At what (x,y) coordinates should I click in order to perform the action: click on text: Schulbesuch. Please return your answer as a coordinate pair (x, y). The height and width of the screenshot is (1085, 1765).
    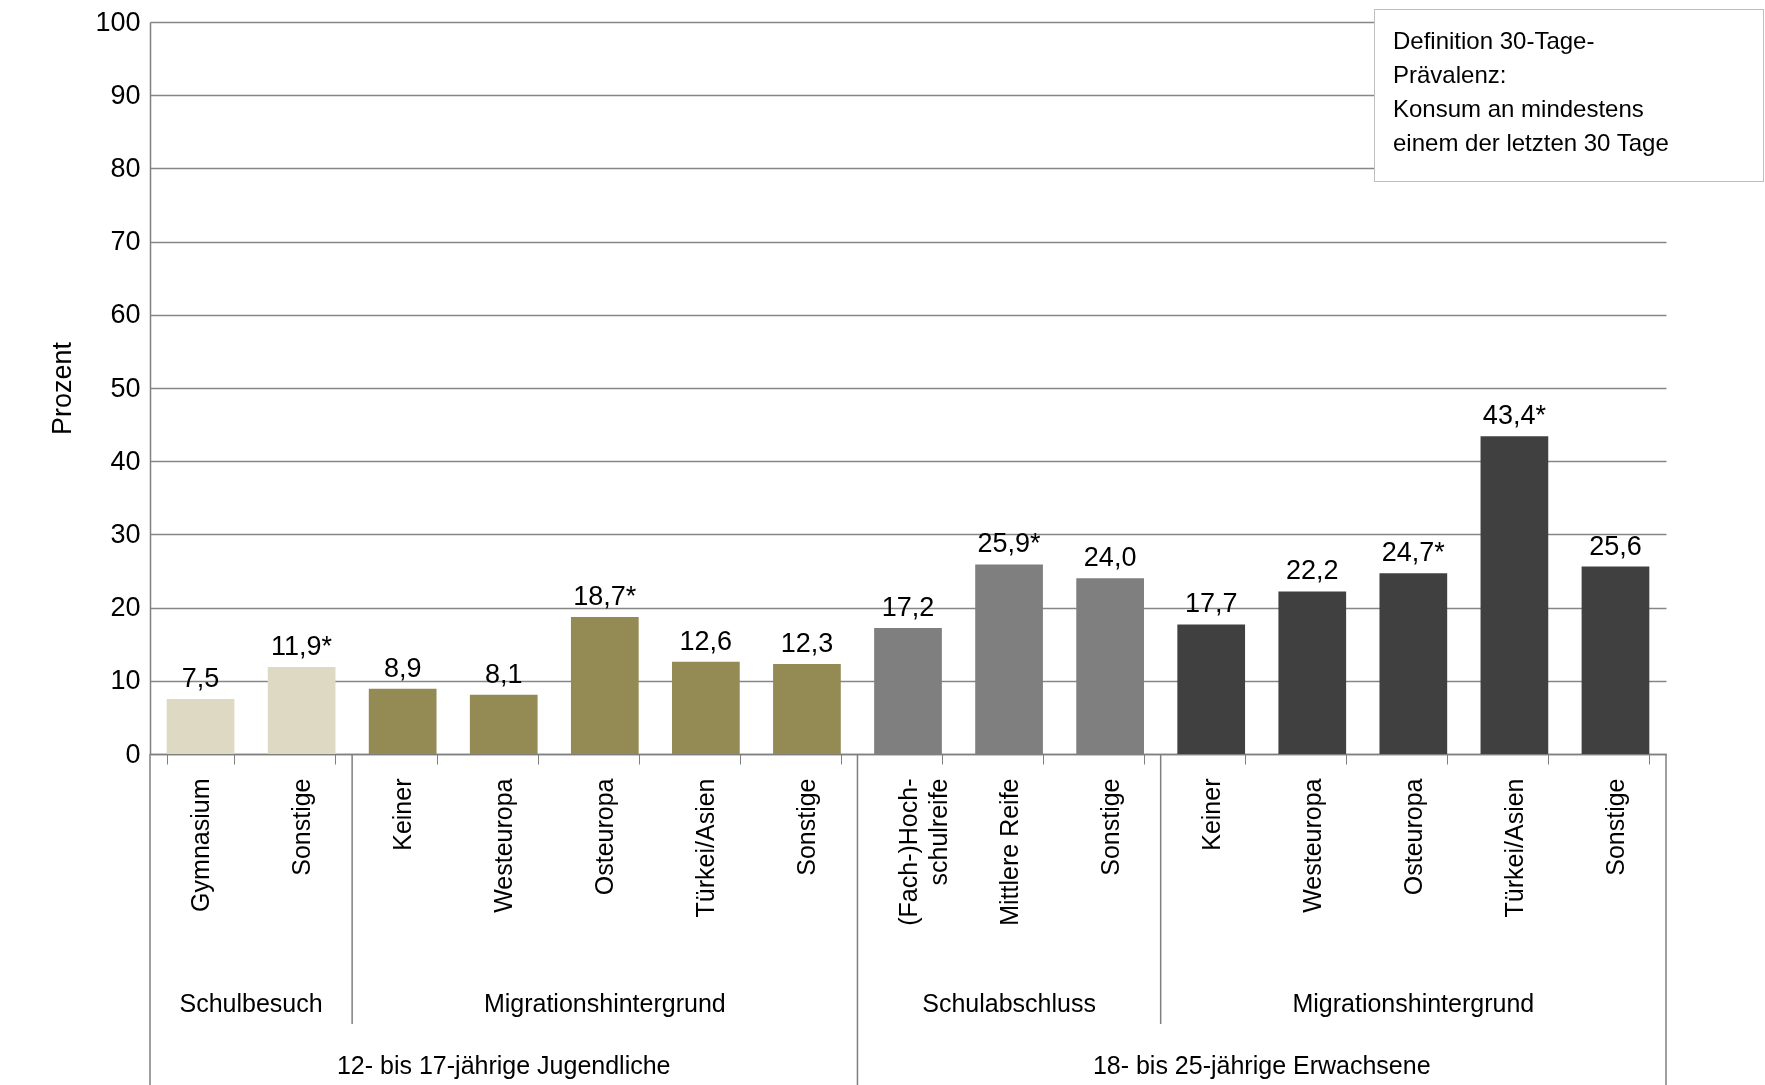
    Looking at the image, I should click on (251, 1003).